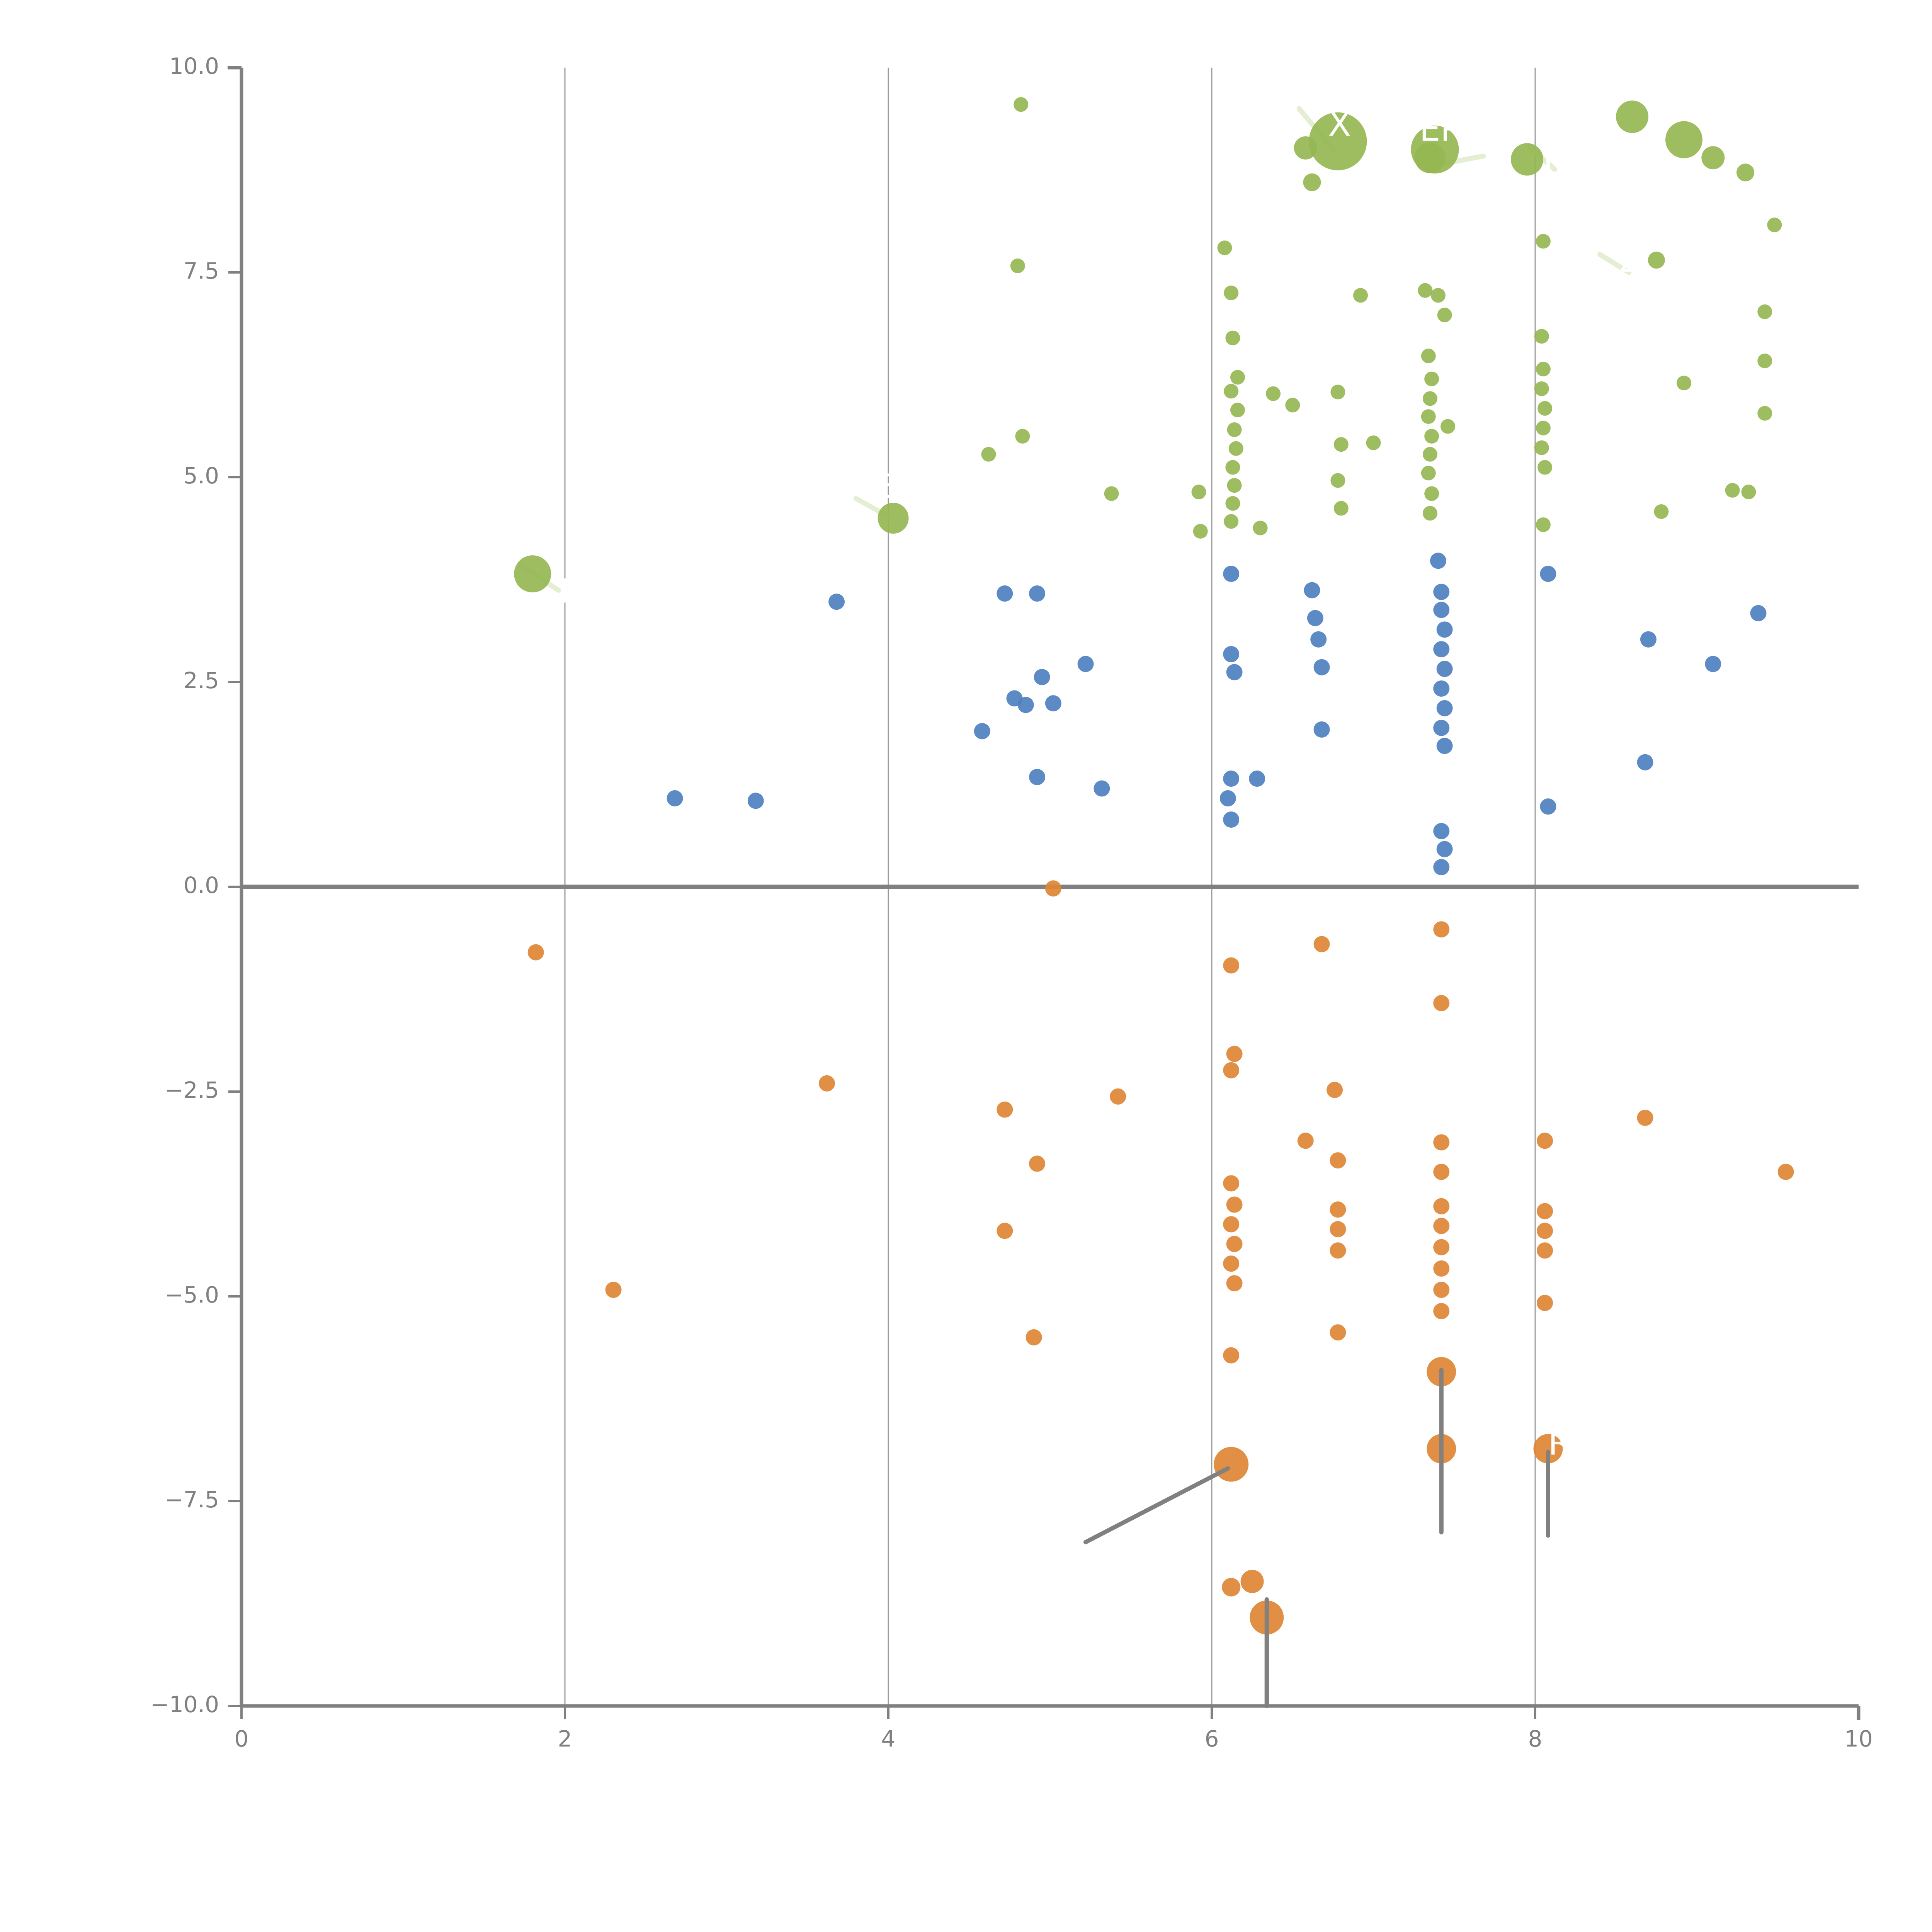 The width and height of the screenshot is (1932, 1932). I want to click on series-blue-points, so click(1217, 714).